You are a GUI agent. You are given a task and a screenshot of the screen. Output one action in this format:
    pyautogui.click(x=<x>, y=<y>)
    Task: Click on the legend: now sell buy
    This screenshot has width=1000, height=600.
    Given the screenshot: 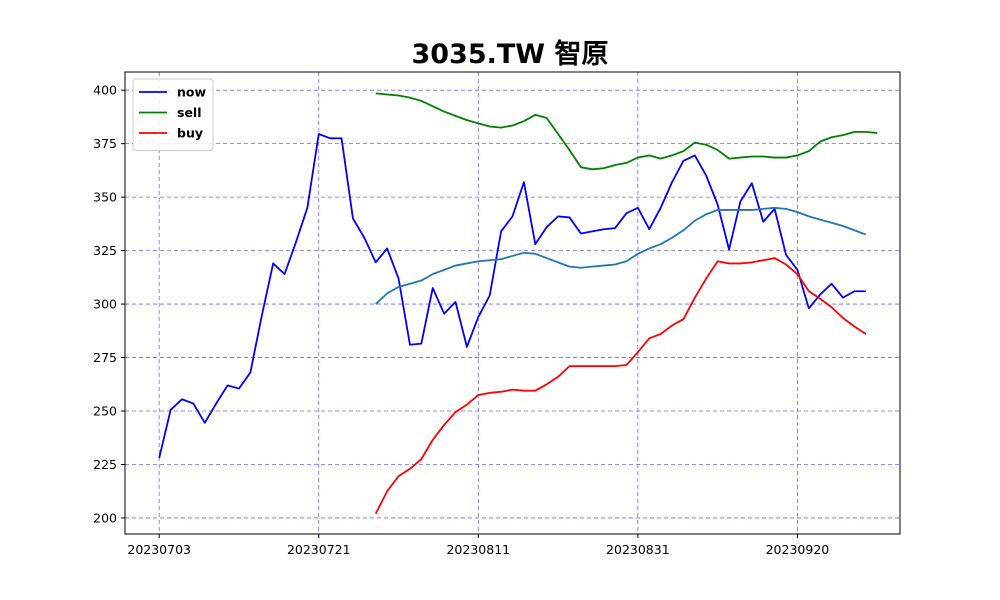 What is the action you would take?
    pyautogui.click(x=173, y=114)
    